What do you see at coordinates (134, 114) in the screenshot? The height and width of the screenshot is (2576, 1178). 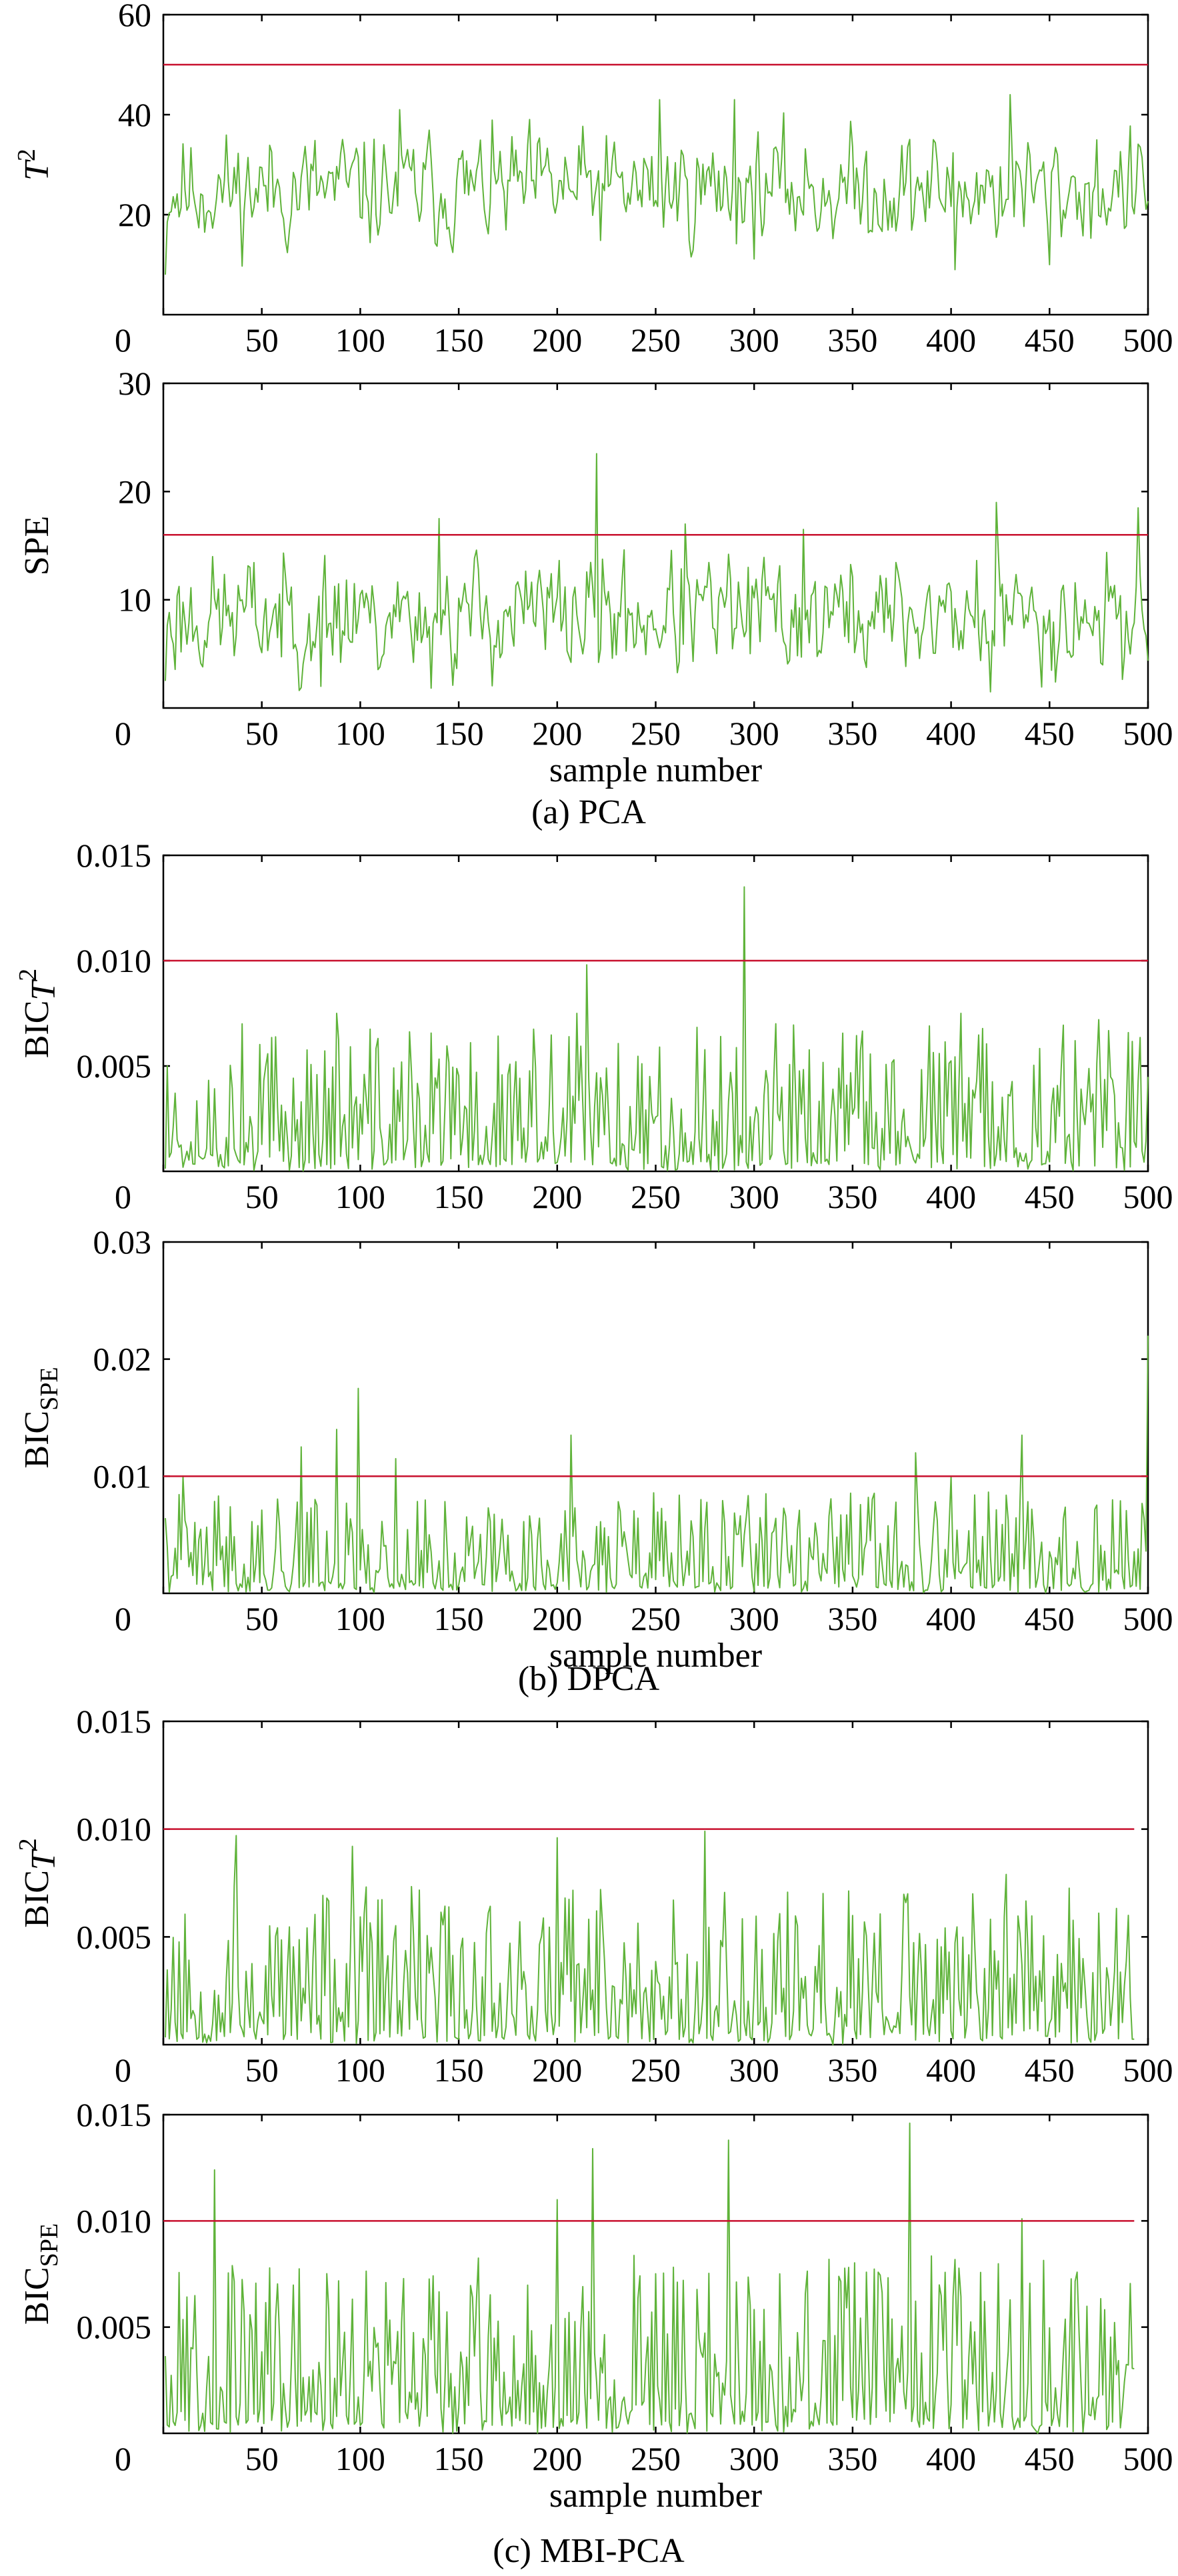 I see `y-tick-label: 40` at bounding box center [134, 114].